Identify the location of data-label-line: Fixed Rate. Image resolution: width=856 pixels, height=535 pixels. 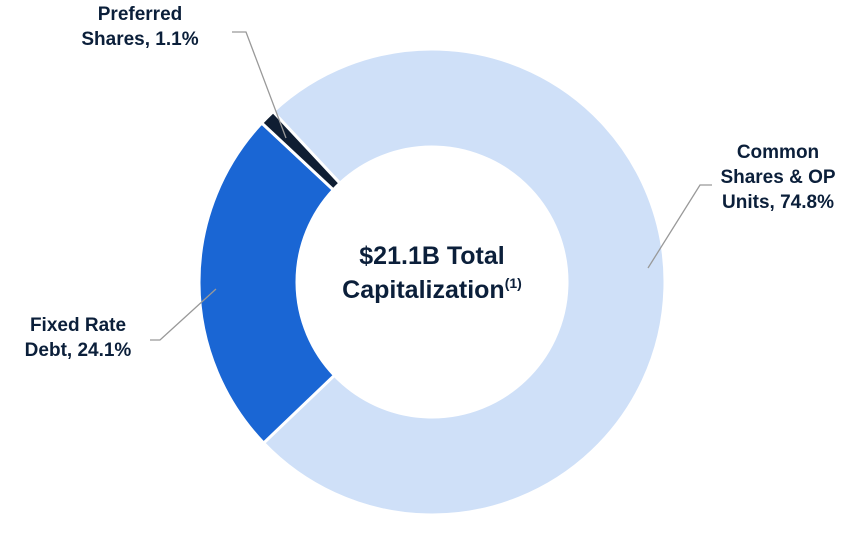
(78, 325).